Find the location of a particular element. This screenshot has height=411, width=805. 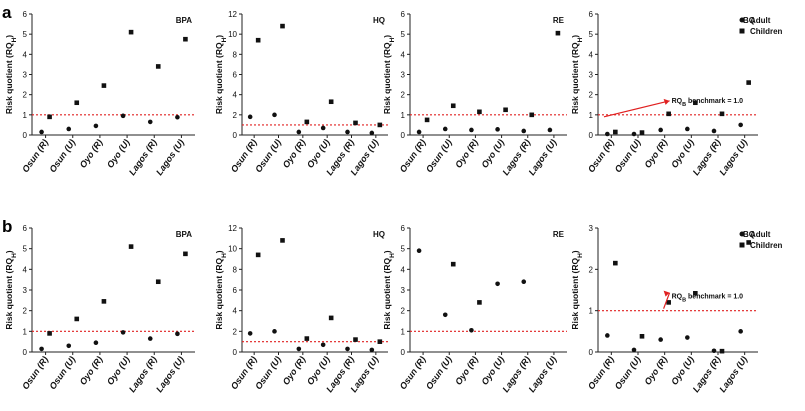

x-tick-label: Osun (U) is located at coordinates (439, 372).